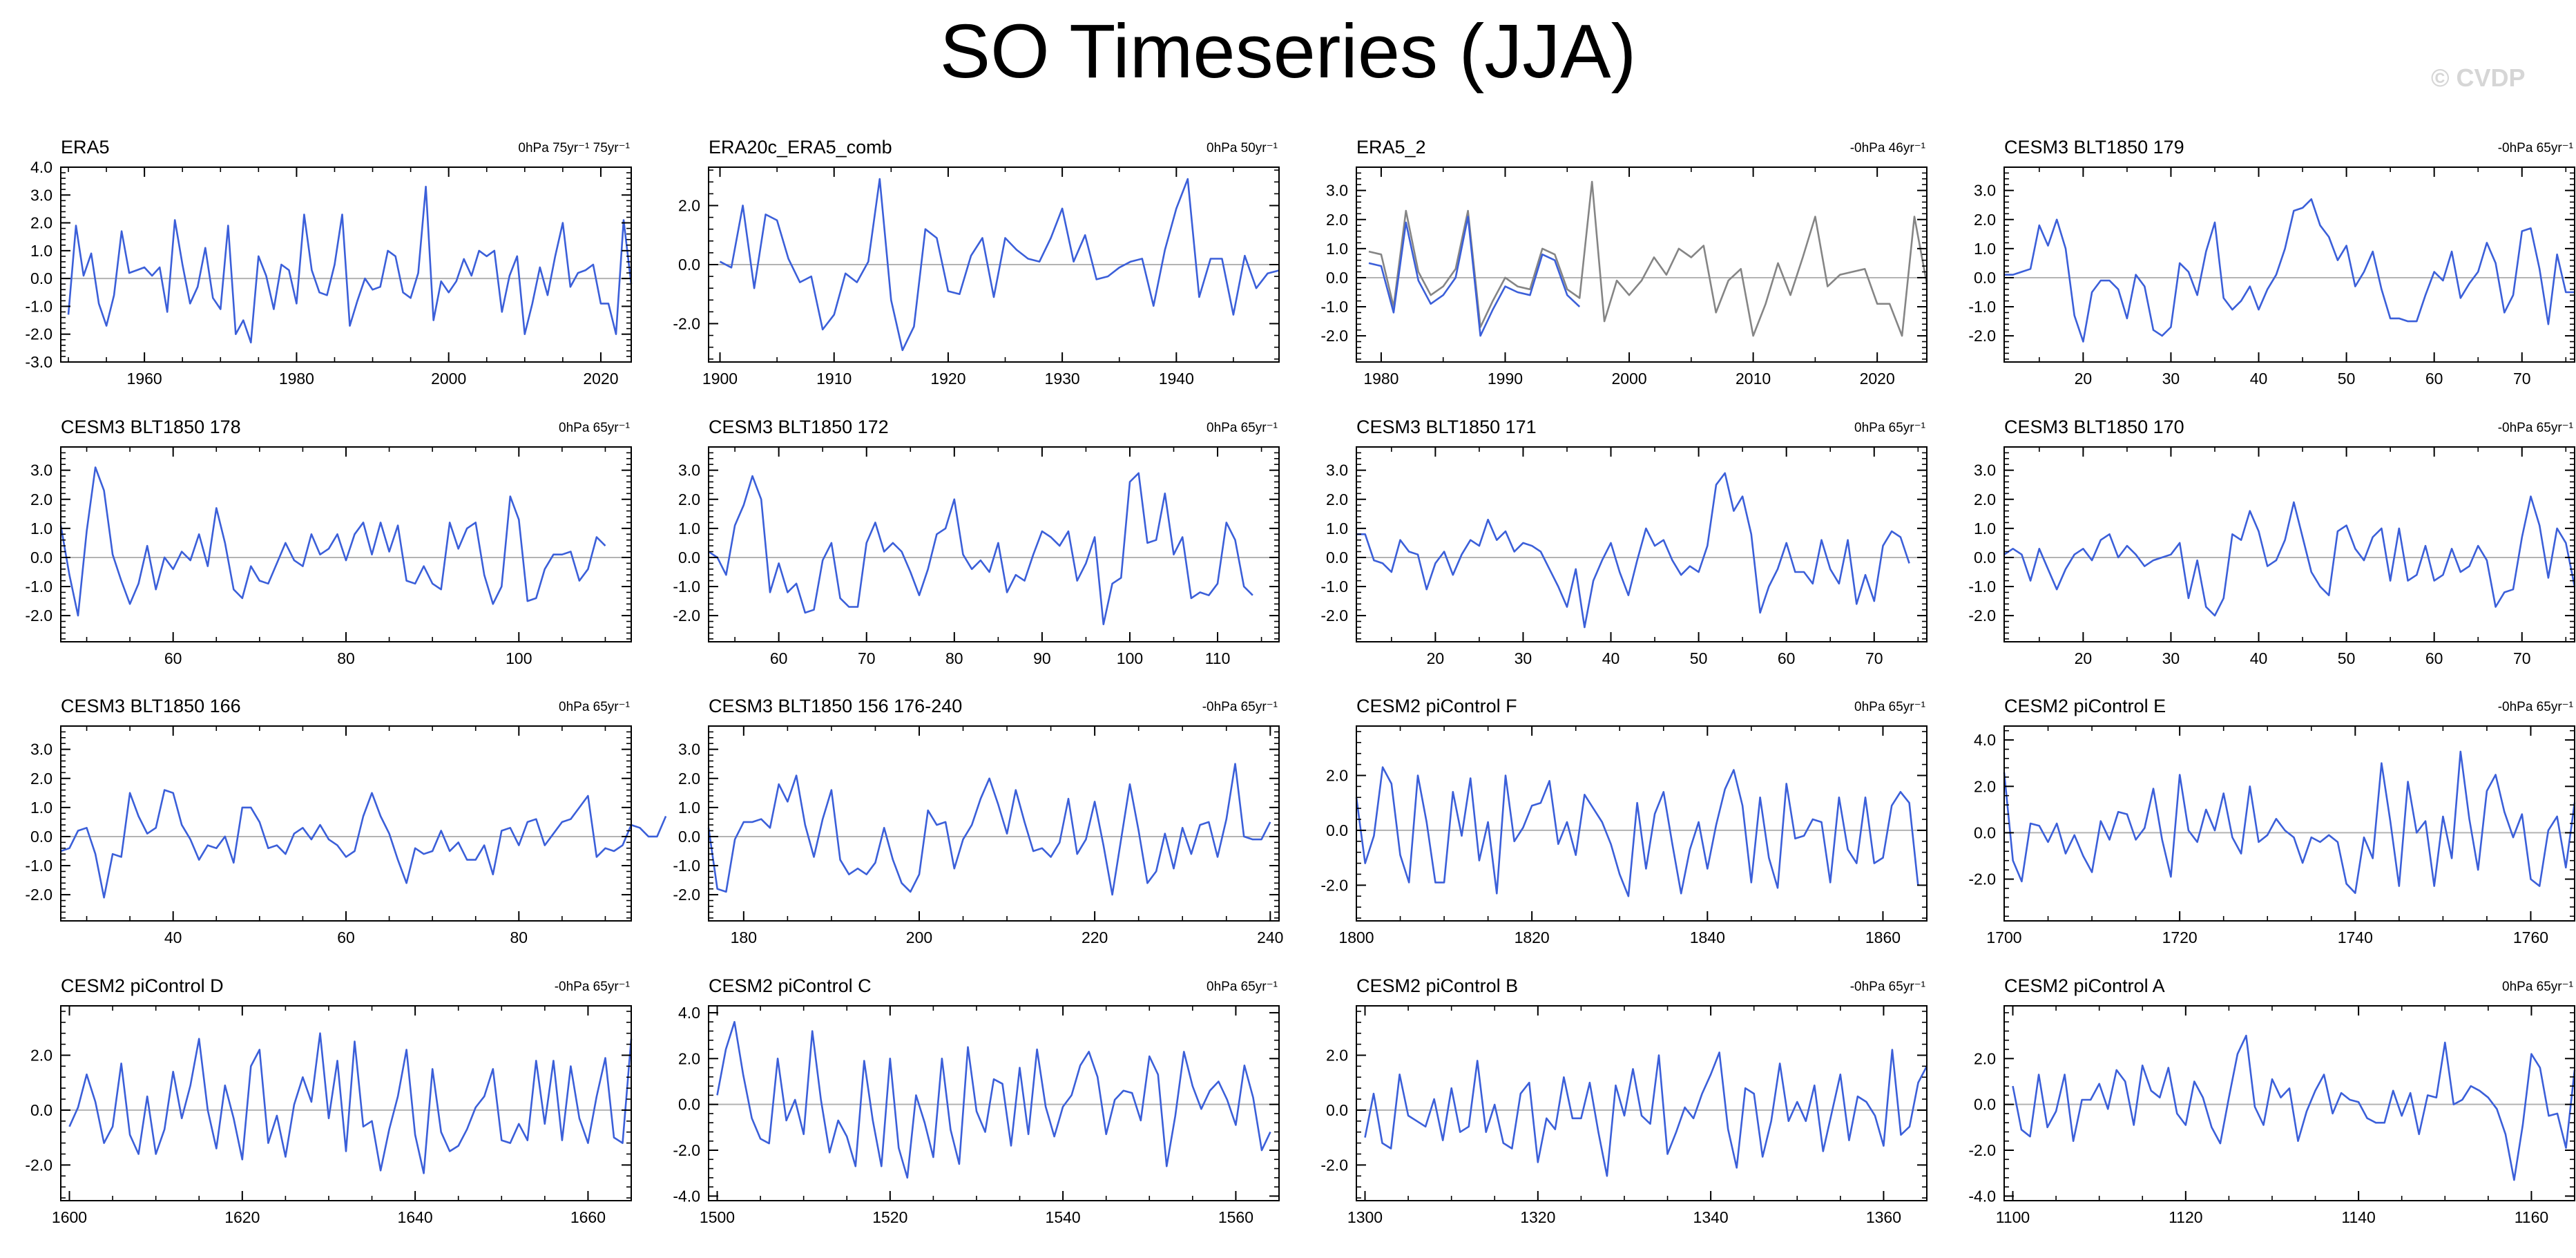 The width and height of the screenshot is (2576, 1258). I want to click on x-tick-label: 1160, so click(2531, 1217).